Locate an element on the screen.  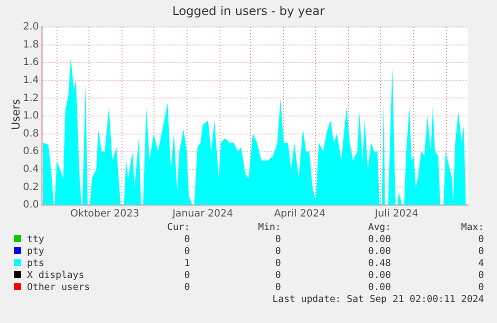
y-tick-label: 0.6 is located at coordinates (30, 152).